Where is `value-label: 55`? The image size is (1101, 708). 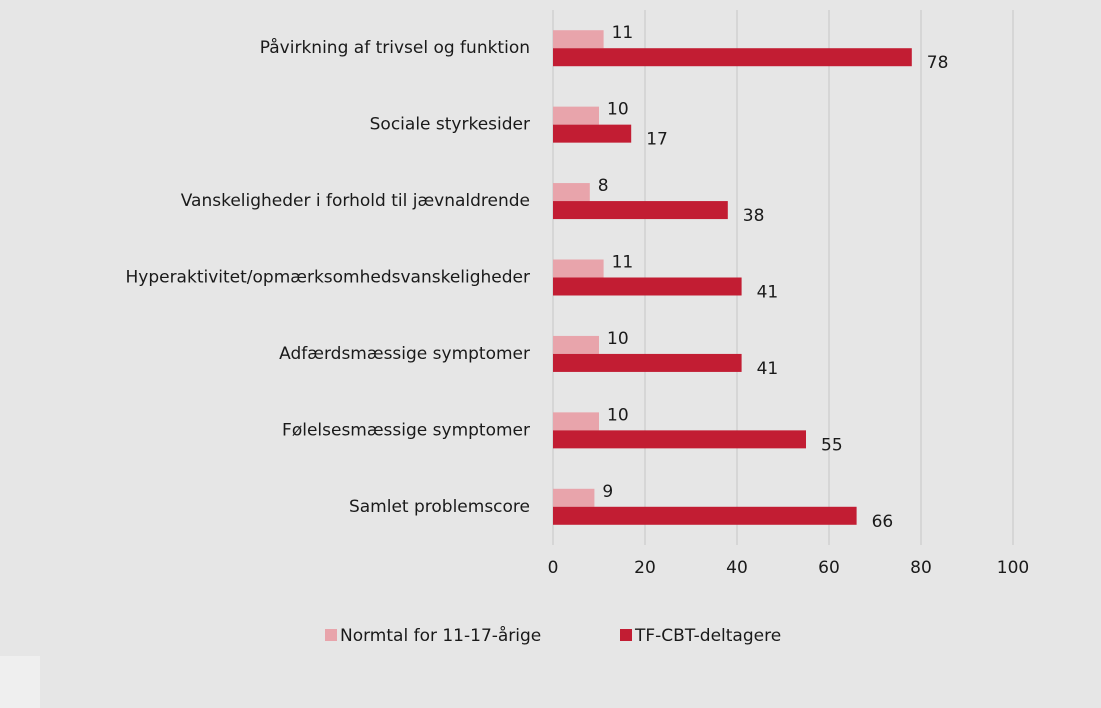 value-label: 55 is located at coordinates (832, 445).